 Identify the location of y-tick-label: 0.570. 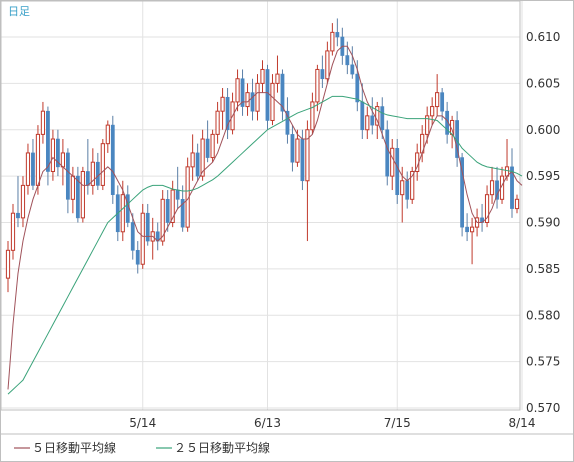
(543, 408).